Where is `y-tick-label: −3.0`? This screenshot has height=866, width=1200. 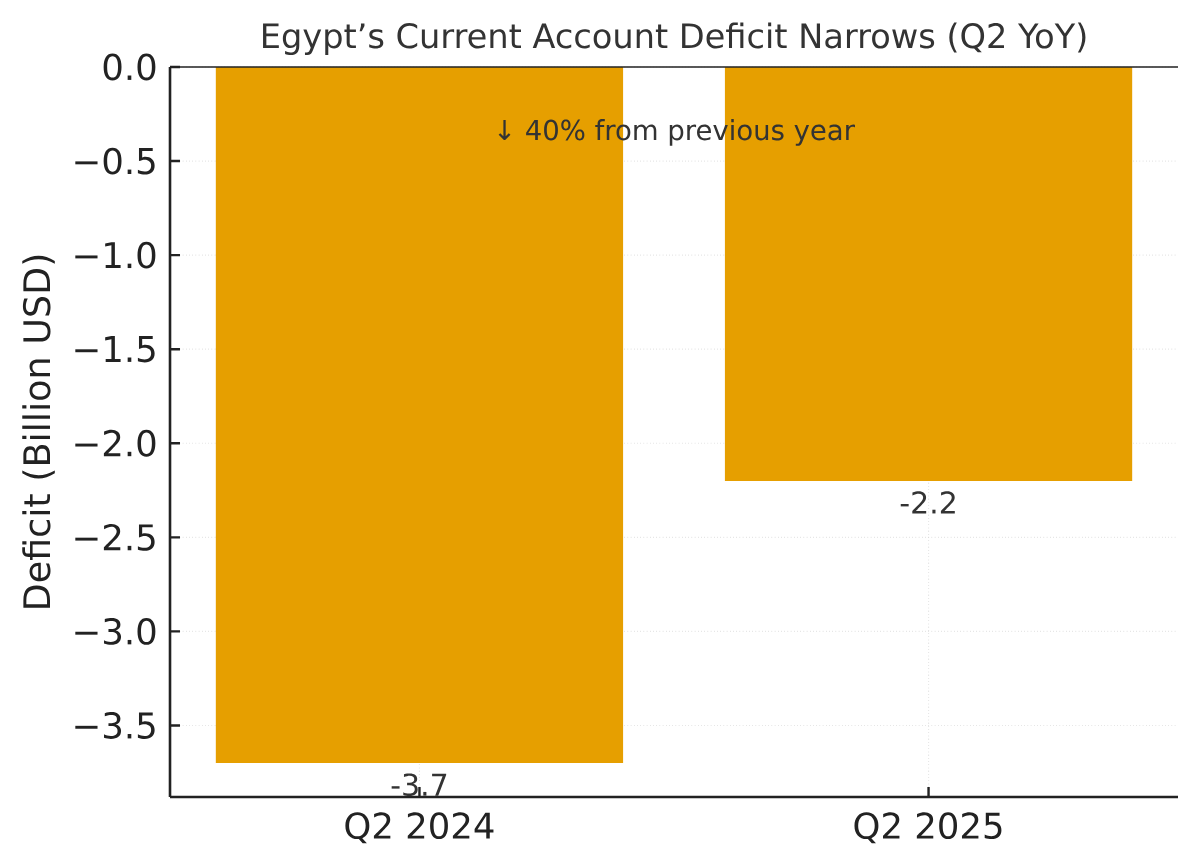 y-tick-label: −3.0 is located at coordinates (115, 631).